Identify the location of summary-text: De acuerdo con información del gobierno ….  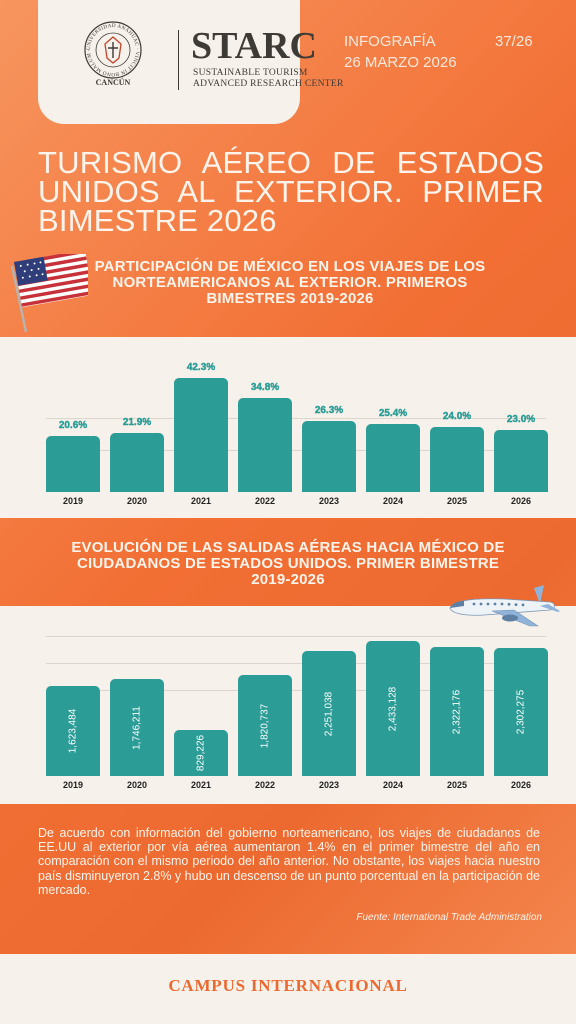
(289, 861).